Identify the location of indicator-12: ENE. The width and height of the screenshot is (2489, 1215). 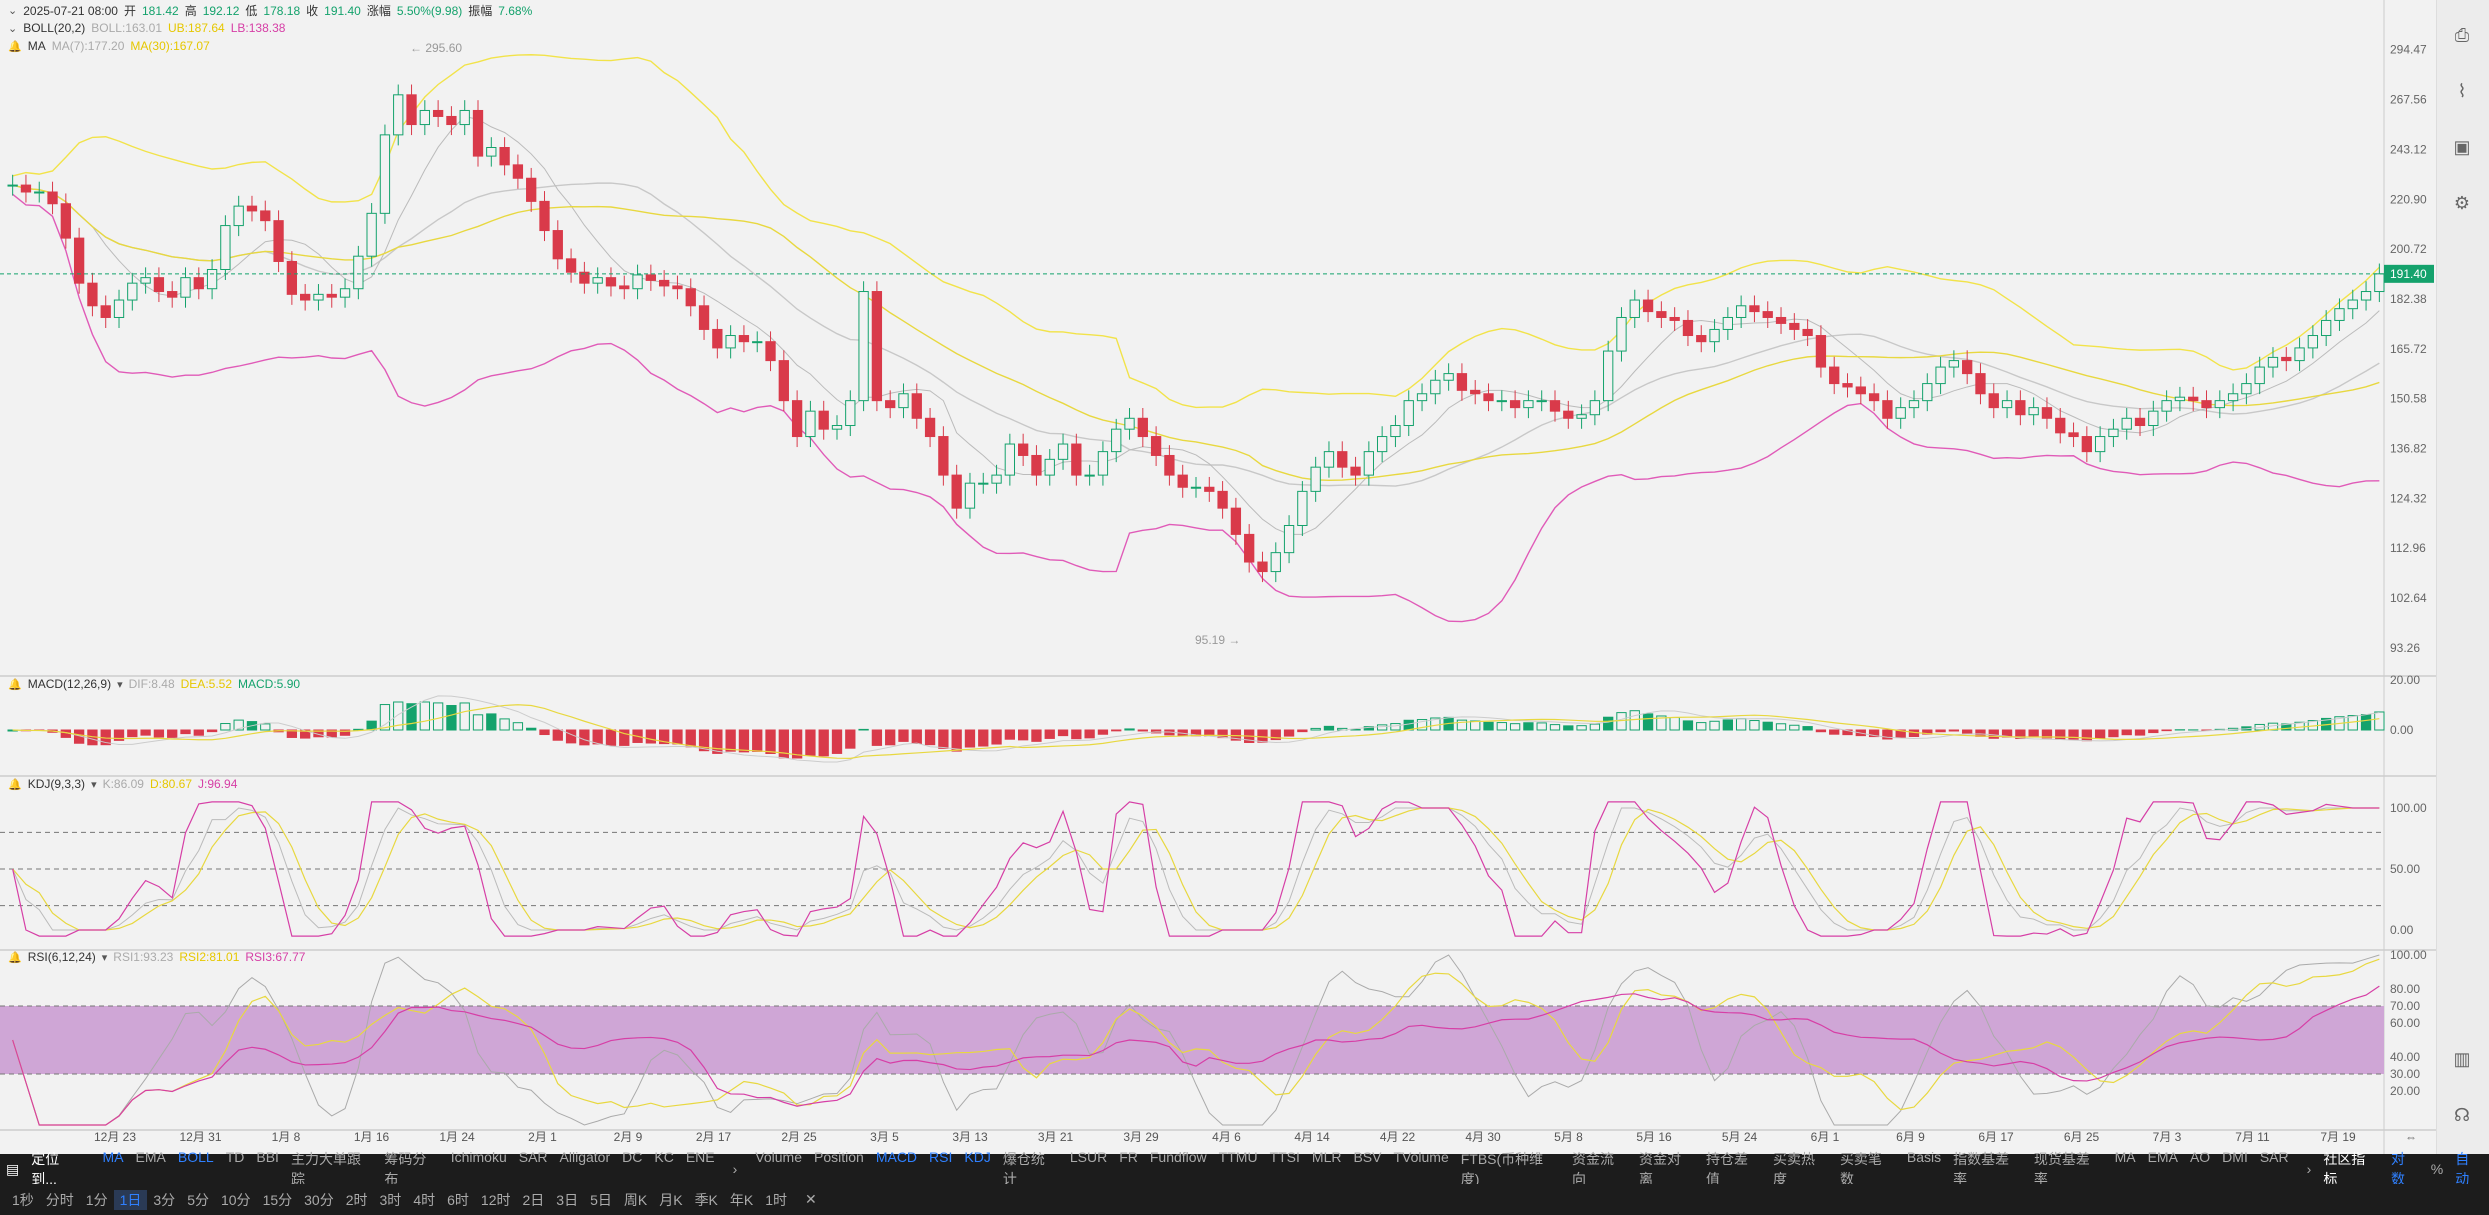
(700, 1157).